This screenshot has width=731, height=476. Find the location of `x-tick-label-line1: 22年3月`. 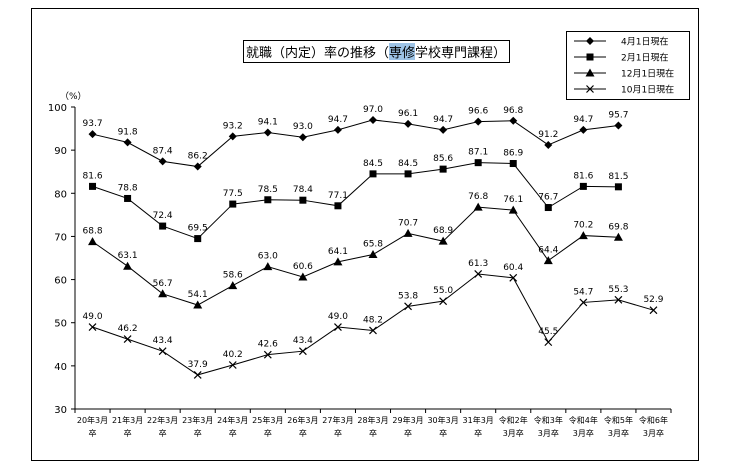

x-tick-label-line1: 22年3月 is located at coordinates (162, 420).